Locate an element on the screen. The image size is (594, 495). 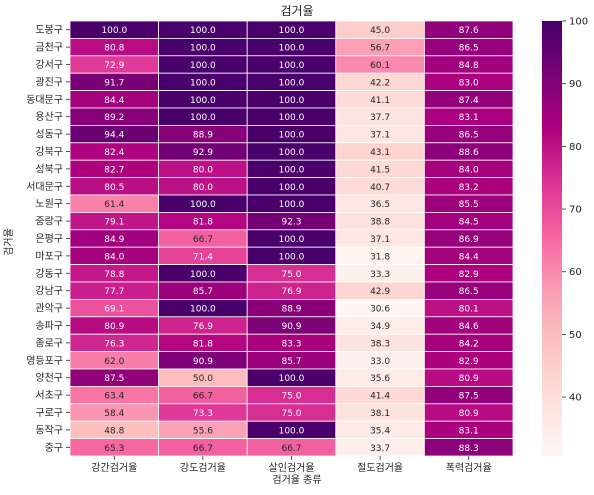
row-label: 서대문구 is located at coordinates (44, 187).